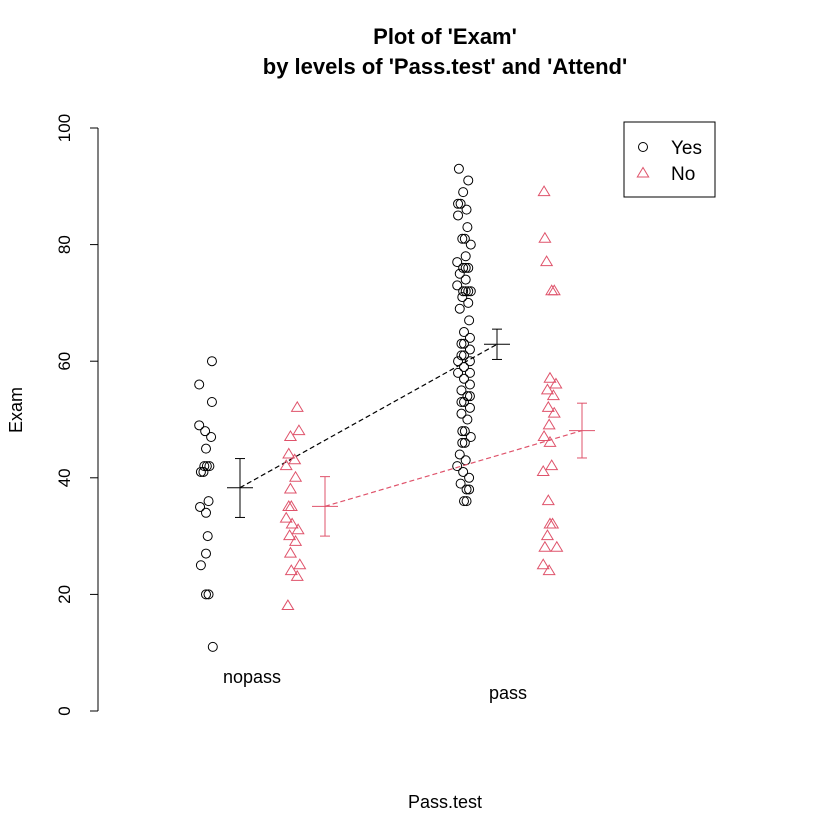  I want to click on y-tick-label: 80, so click(64, 244).